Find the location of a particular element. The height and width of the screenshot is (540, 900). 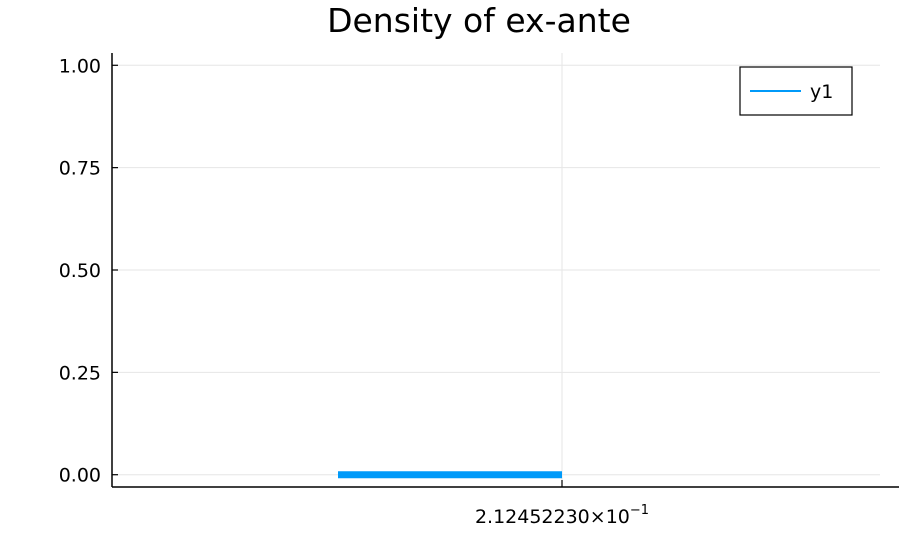

x-tick-label: 2.12452230×10⁻¹ is located at coordinates (562, 515).